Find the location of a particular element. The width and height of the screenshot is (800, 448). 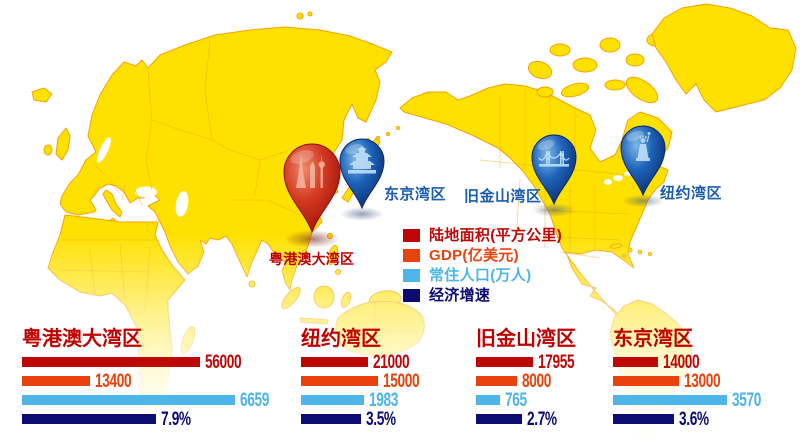

bar-value: 3570 is located at coordinates (747, 400).